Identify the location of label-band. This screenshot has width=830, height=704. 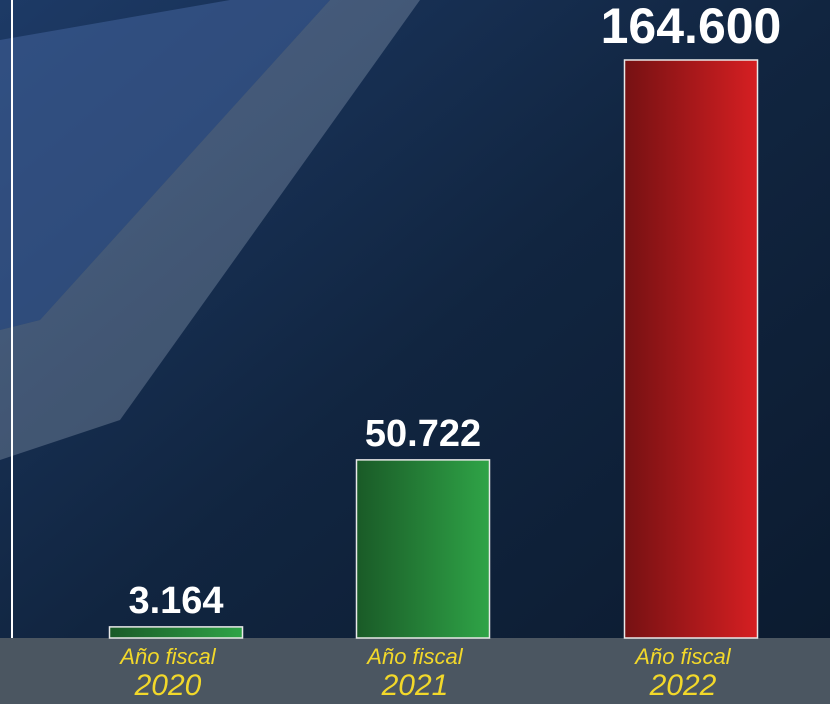
(415, 671).